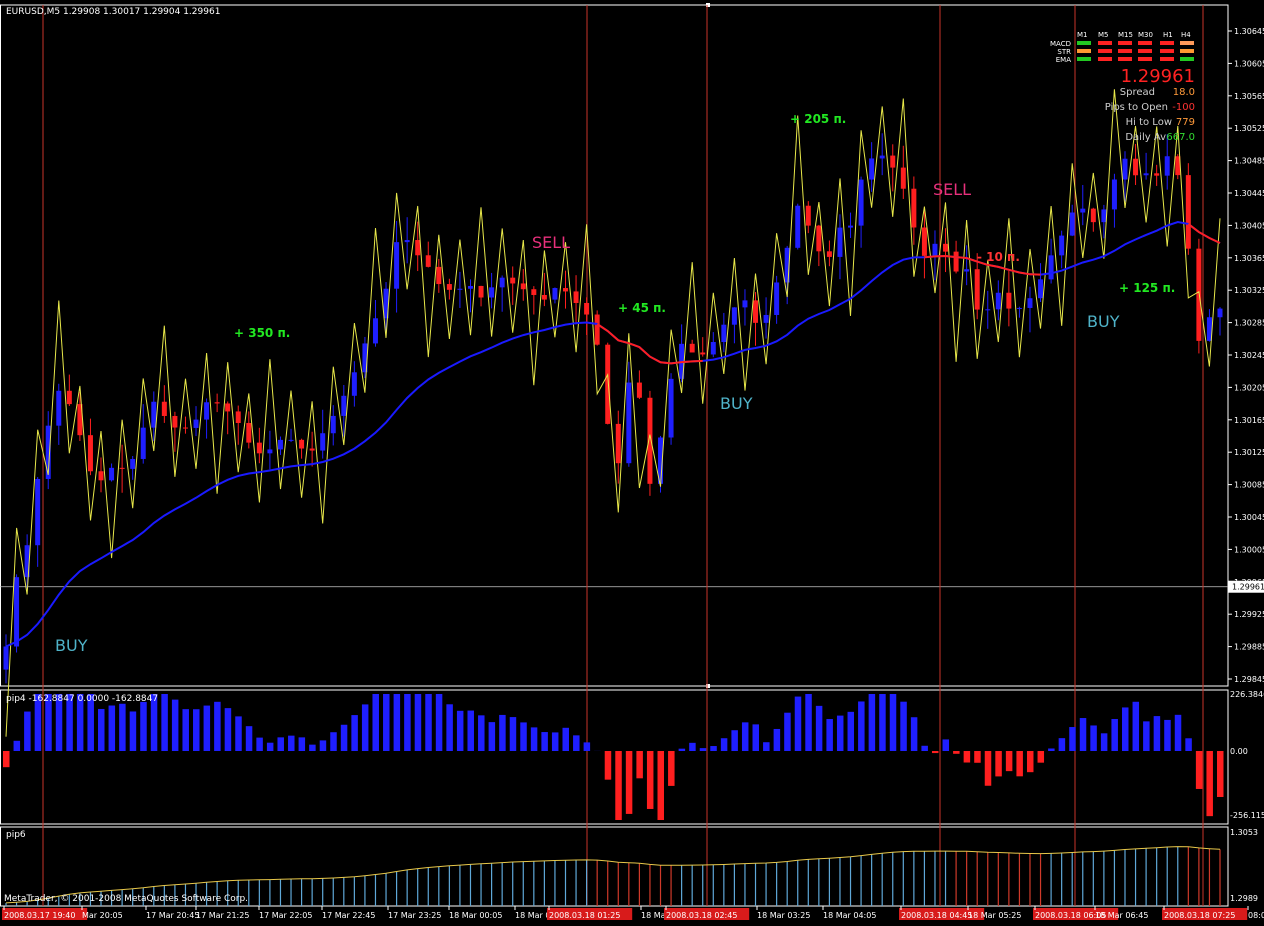 The width and height of the screenshot is (1264, 926). I want to click on current-price-big: 1.29961, so click(1158, 76).